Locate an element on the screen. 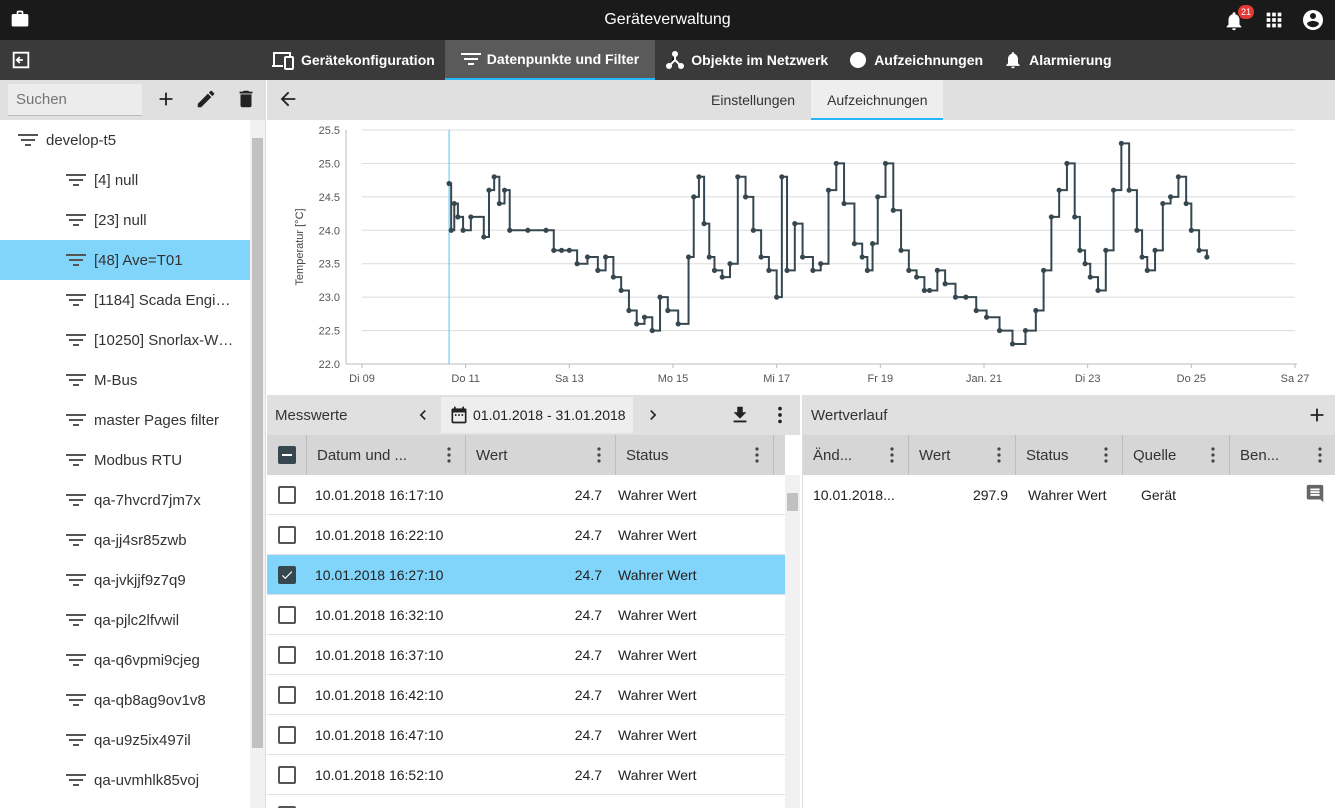 This screenshot has height=808, width=1335. table-row: 10.01.2018 16:17:10 24.7 Wahrer Wert is located at coordinates (526, 495).